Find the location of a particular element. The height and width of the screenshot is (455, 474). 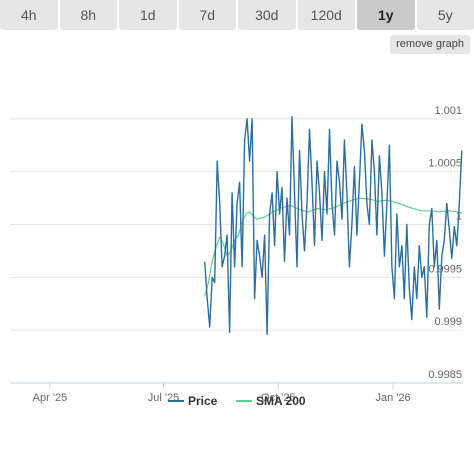

legend-label: SMA 200 is located at coordinates (281, 401).